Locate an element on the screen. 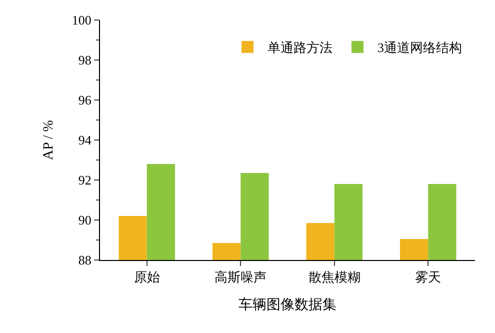 The image size is (495, 333). x-tick-label: 高斯噪声 is located at coordinates (240, 277).